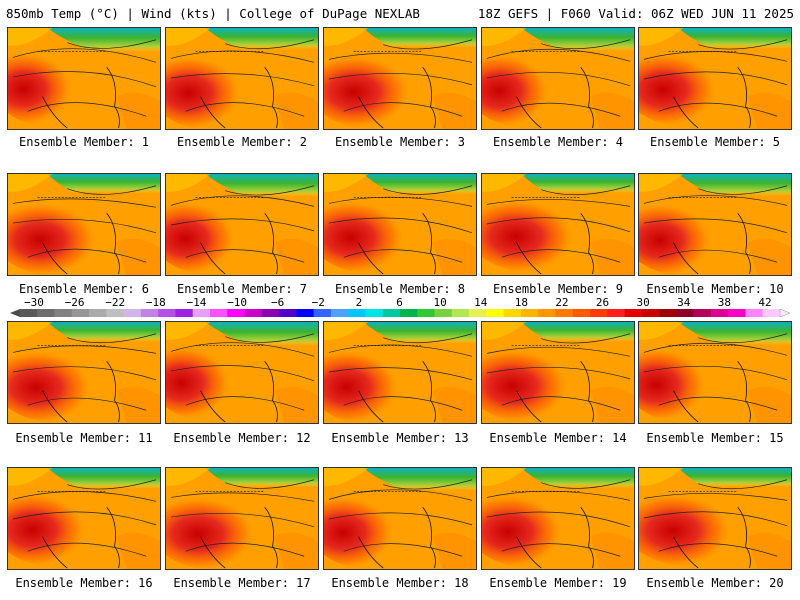 The height and width of the screenshot is (600, 800). Describe the element at coordinates (602, 302) in the screenshot. I see `colorbar-tick-label: 26` at that location.